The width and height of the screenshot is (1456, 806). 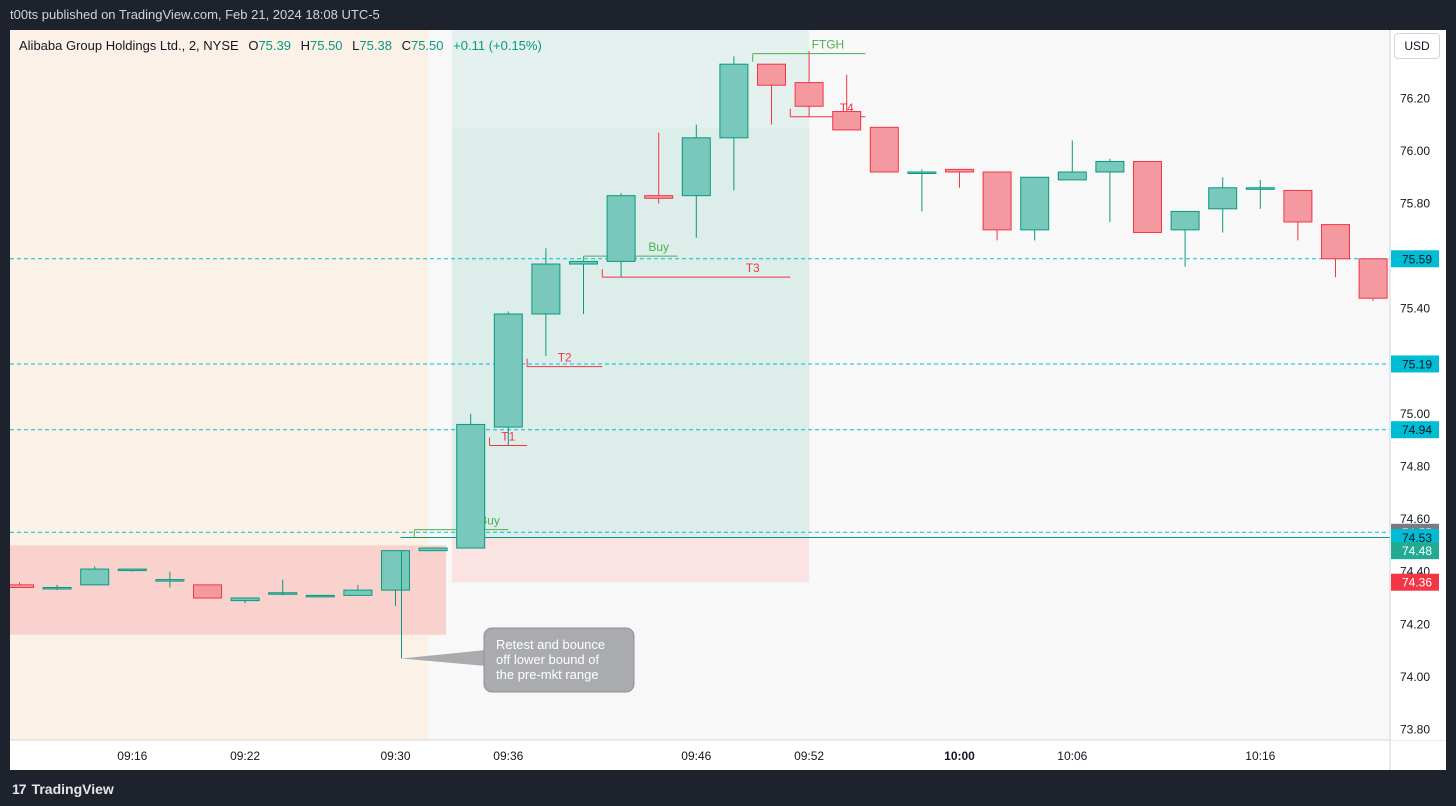 I want to click on price-axis, so click(x=1418, y=385).